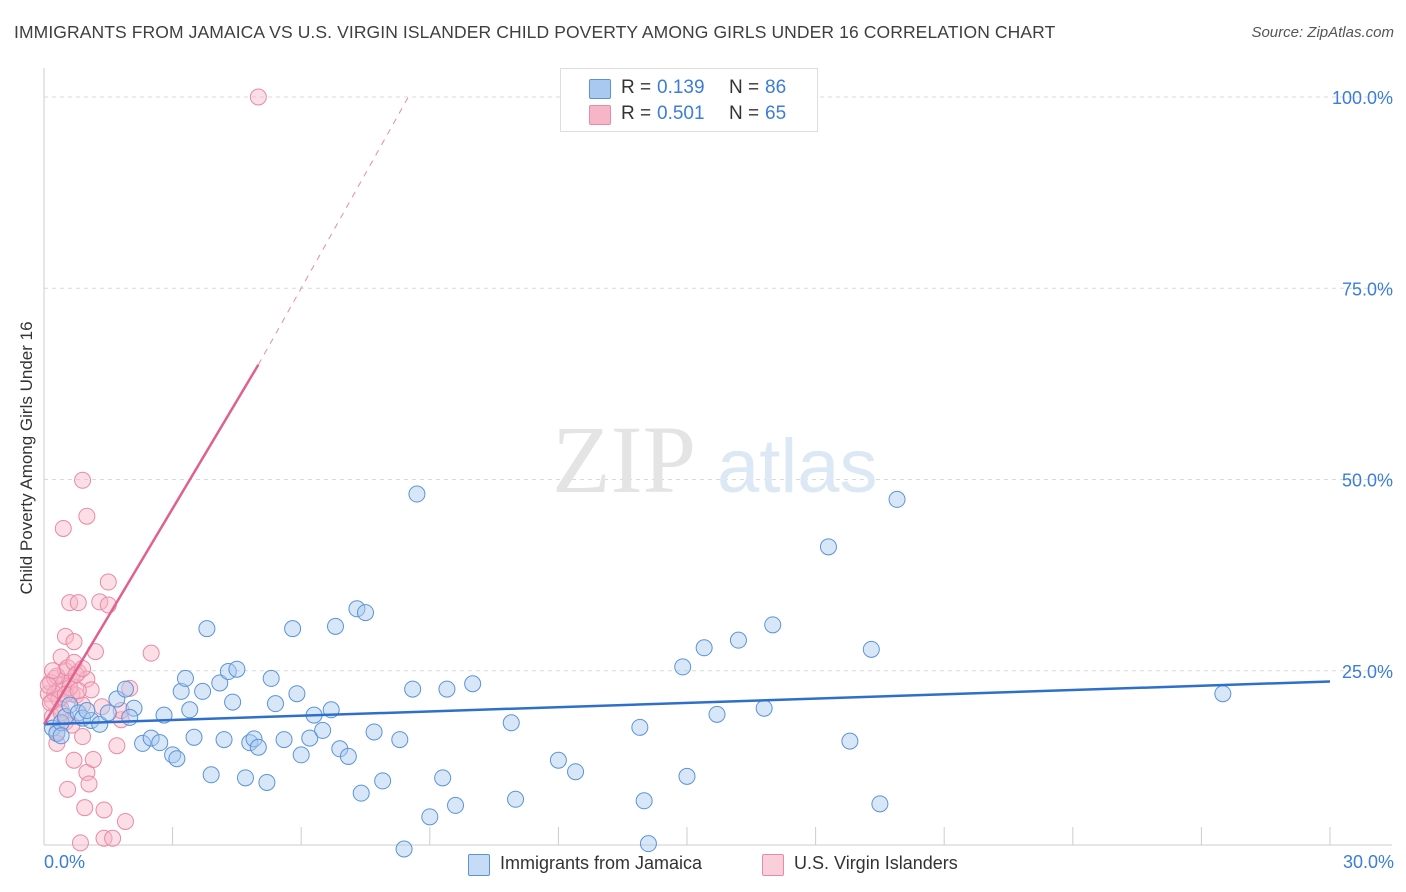  I want to click on n-value: 65, so click(776, 113).